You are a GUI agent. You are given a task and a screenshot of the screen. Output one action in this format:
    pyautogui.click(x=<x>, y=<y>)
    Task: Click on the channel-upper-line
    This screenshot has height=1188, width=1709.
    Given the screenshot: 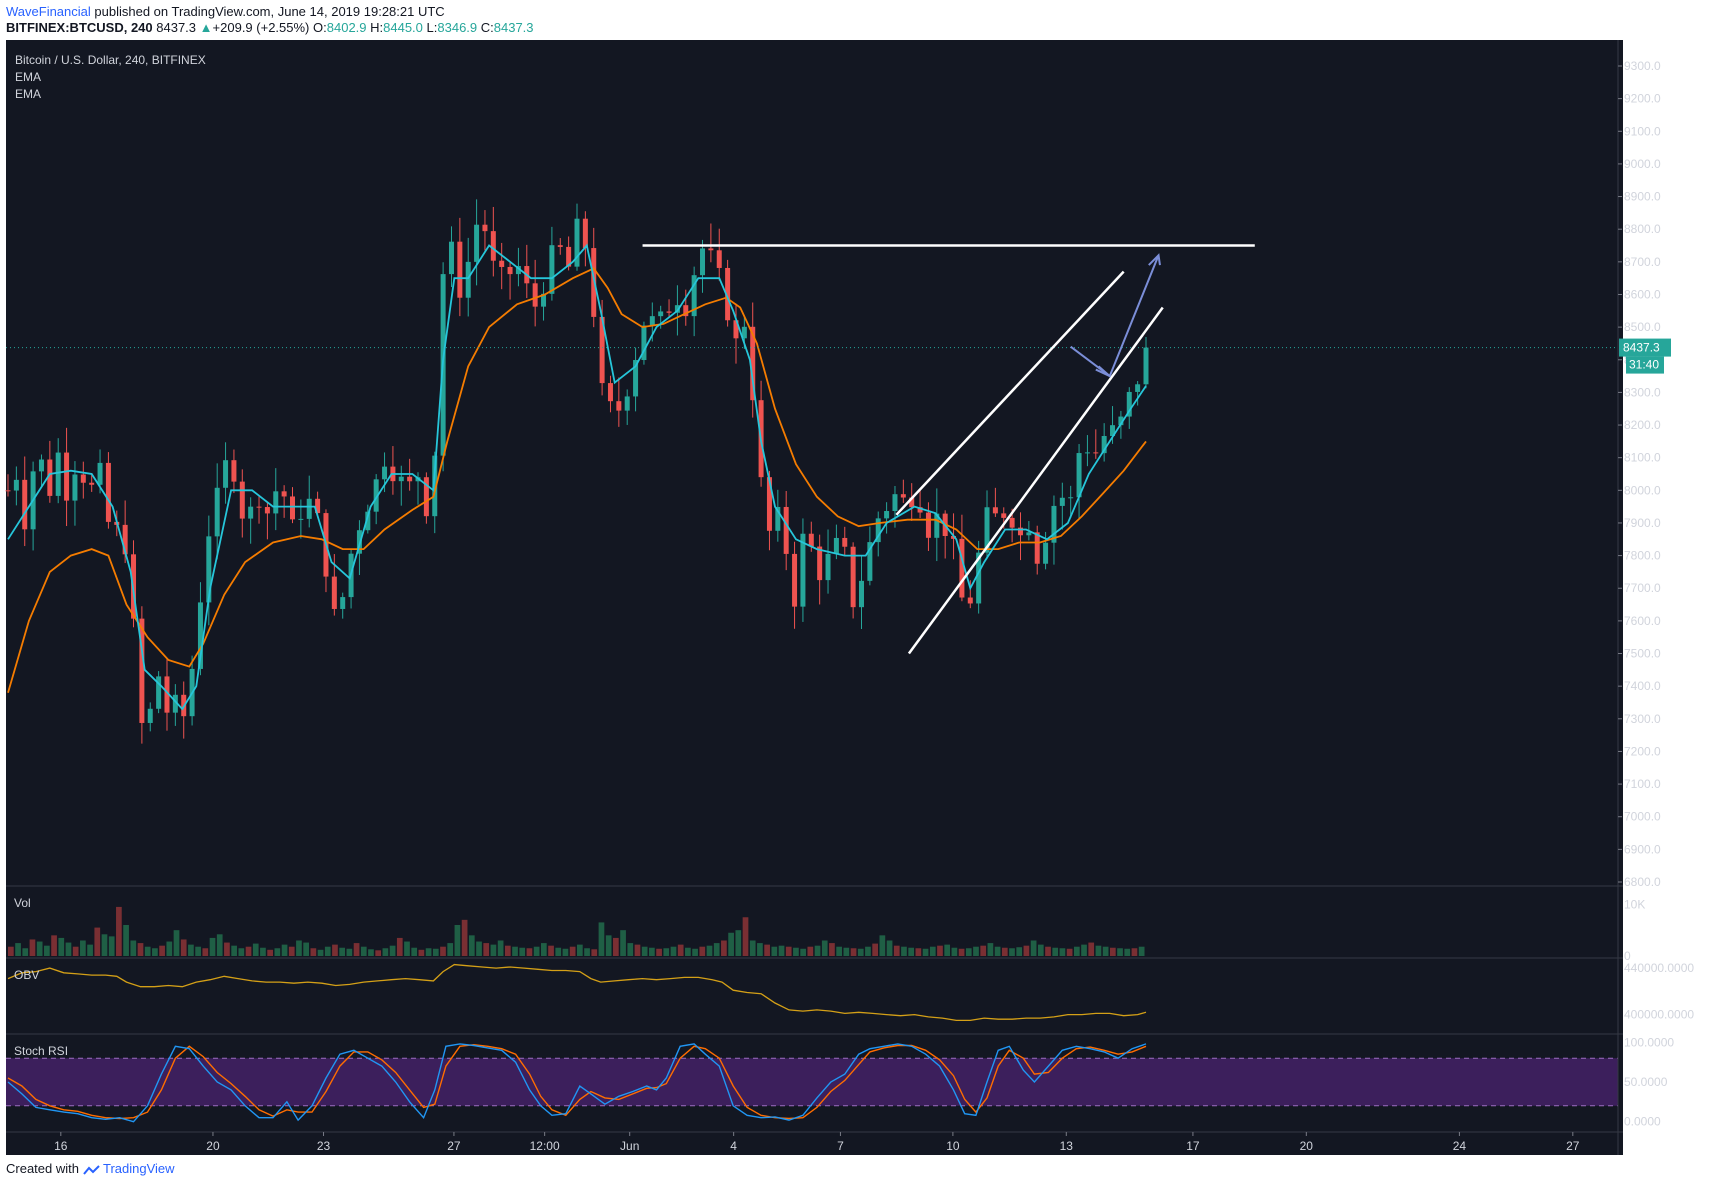 What is the action you would take?
    pyautogui.click(x=1010, y=393)
    